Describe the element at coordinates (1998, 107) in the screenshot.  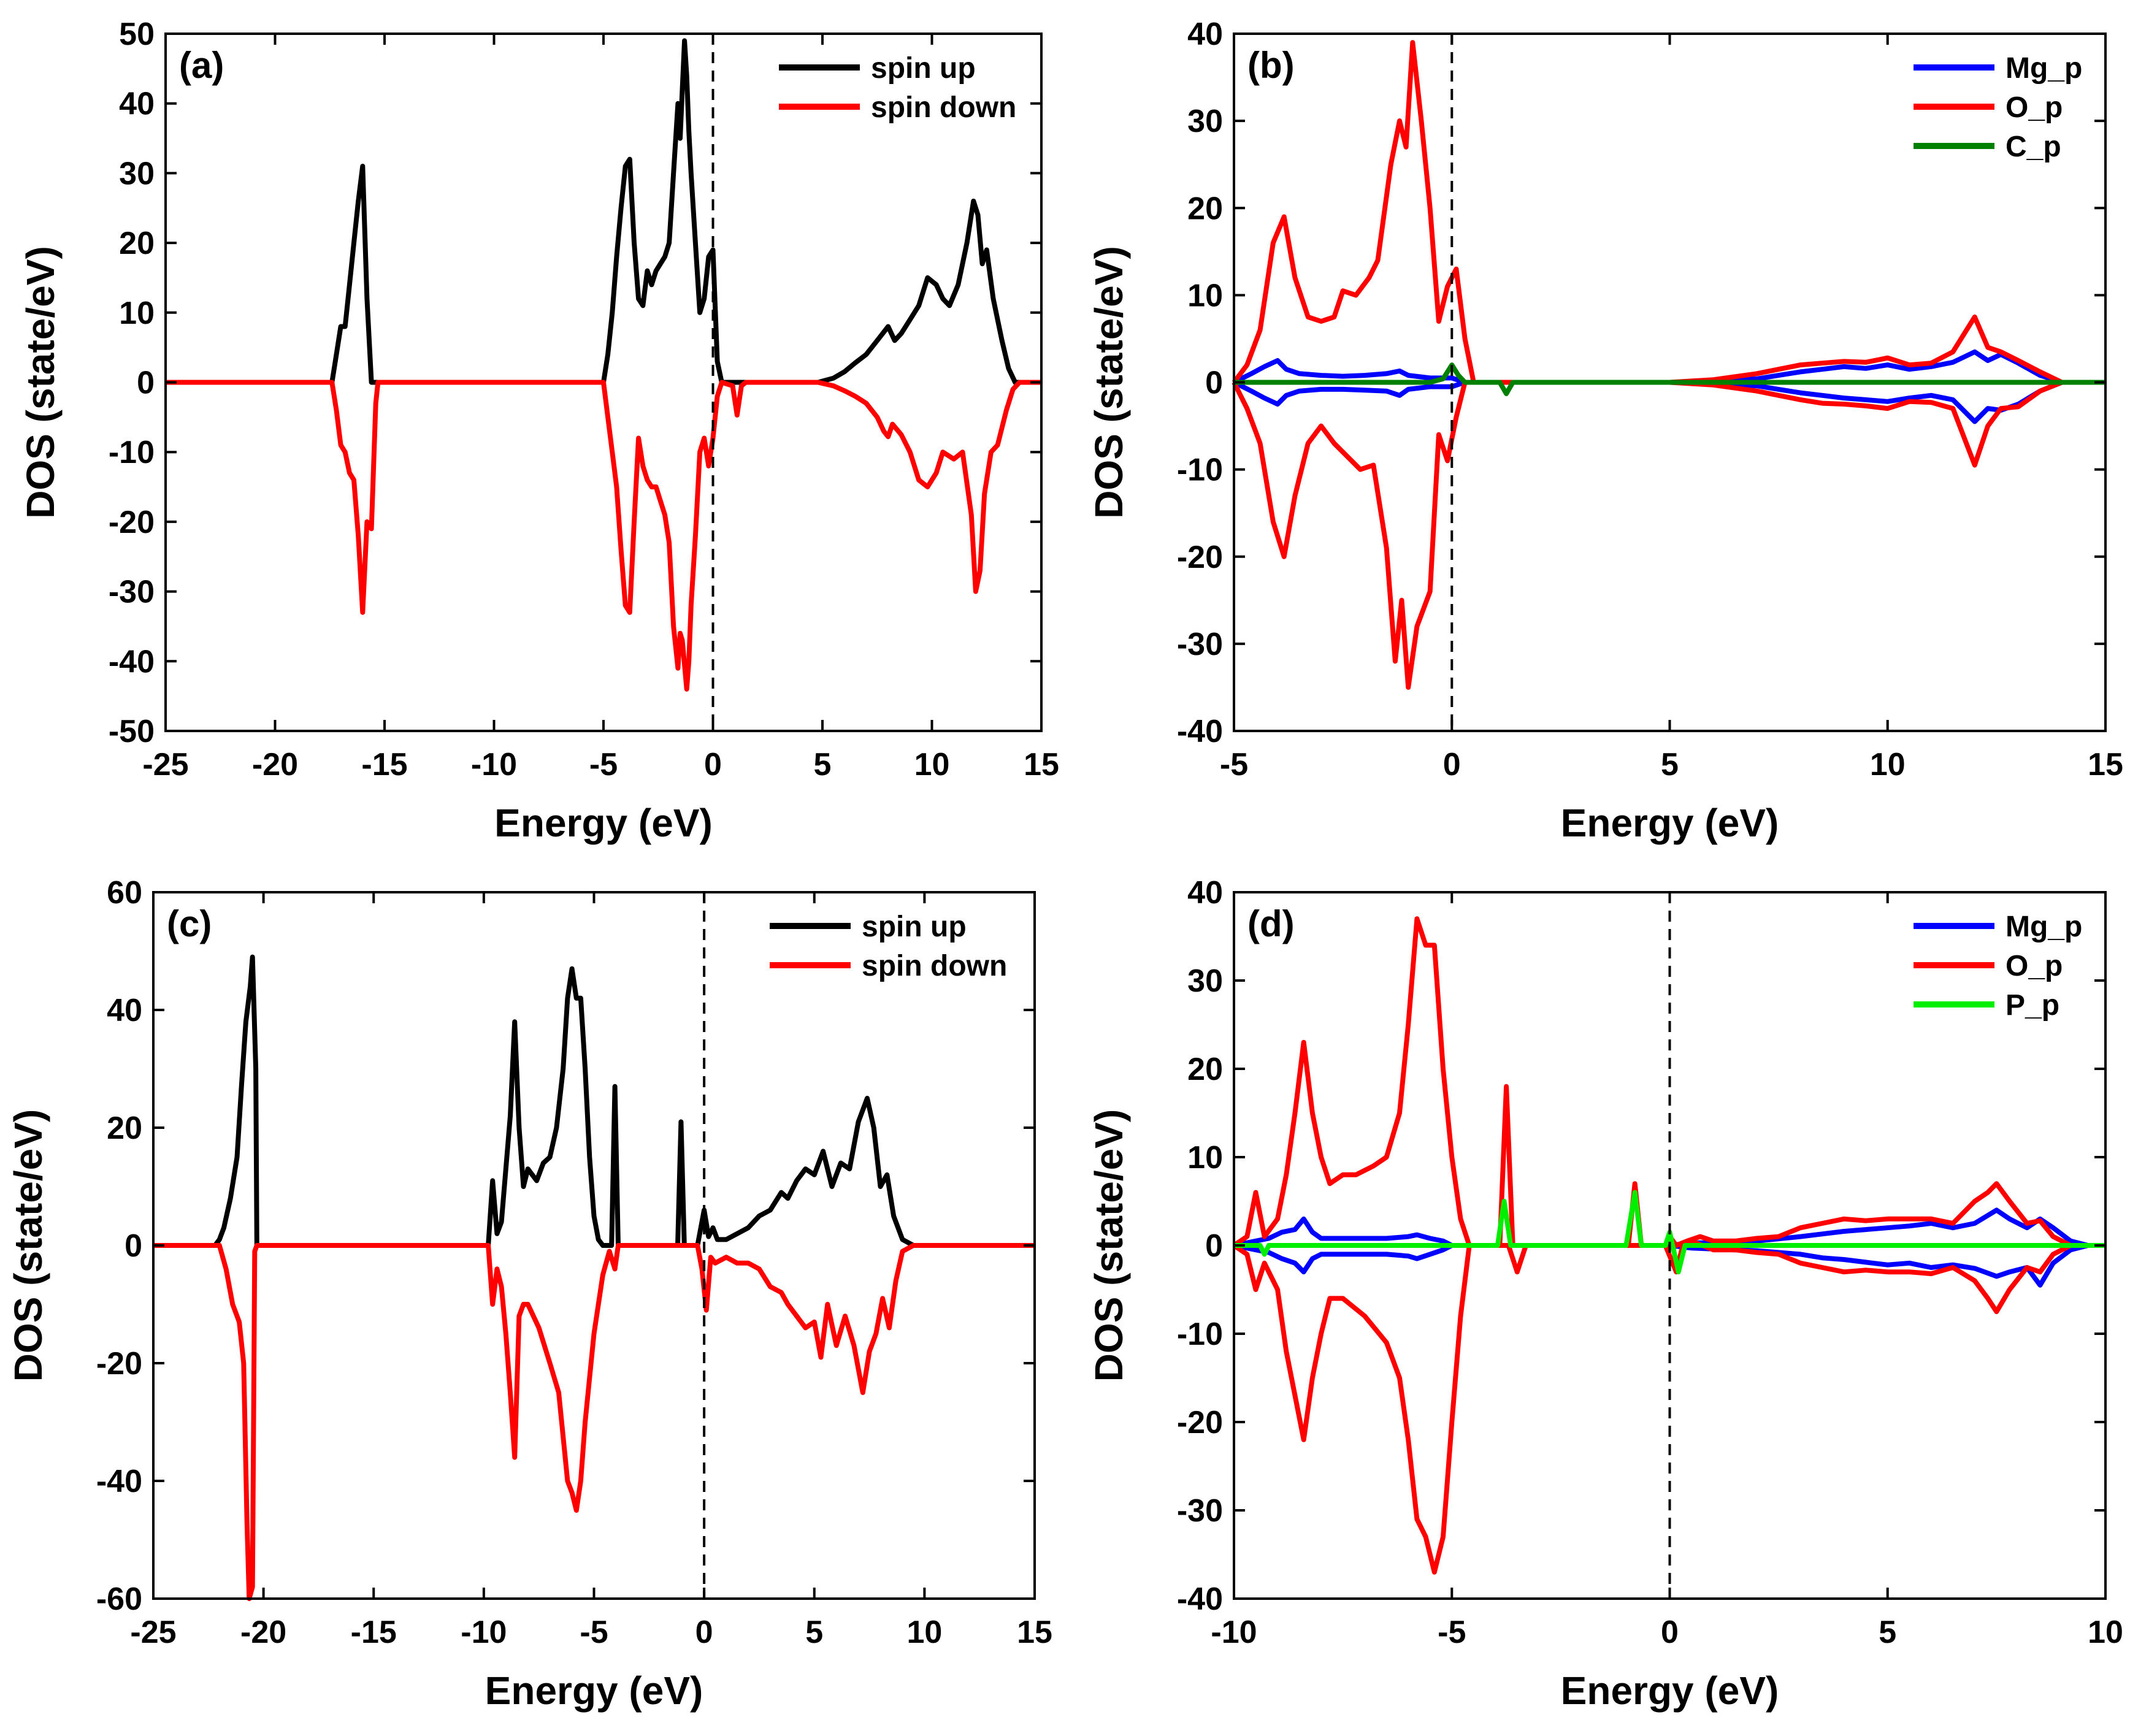
I see `legend: Mg_p O_p C_p` at that location.